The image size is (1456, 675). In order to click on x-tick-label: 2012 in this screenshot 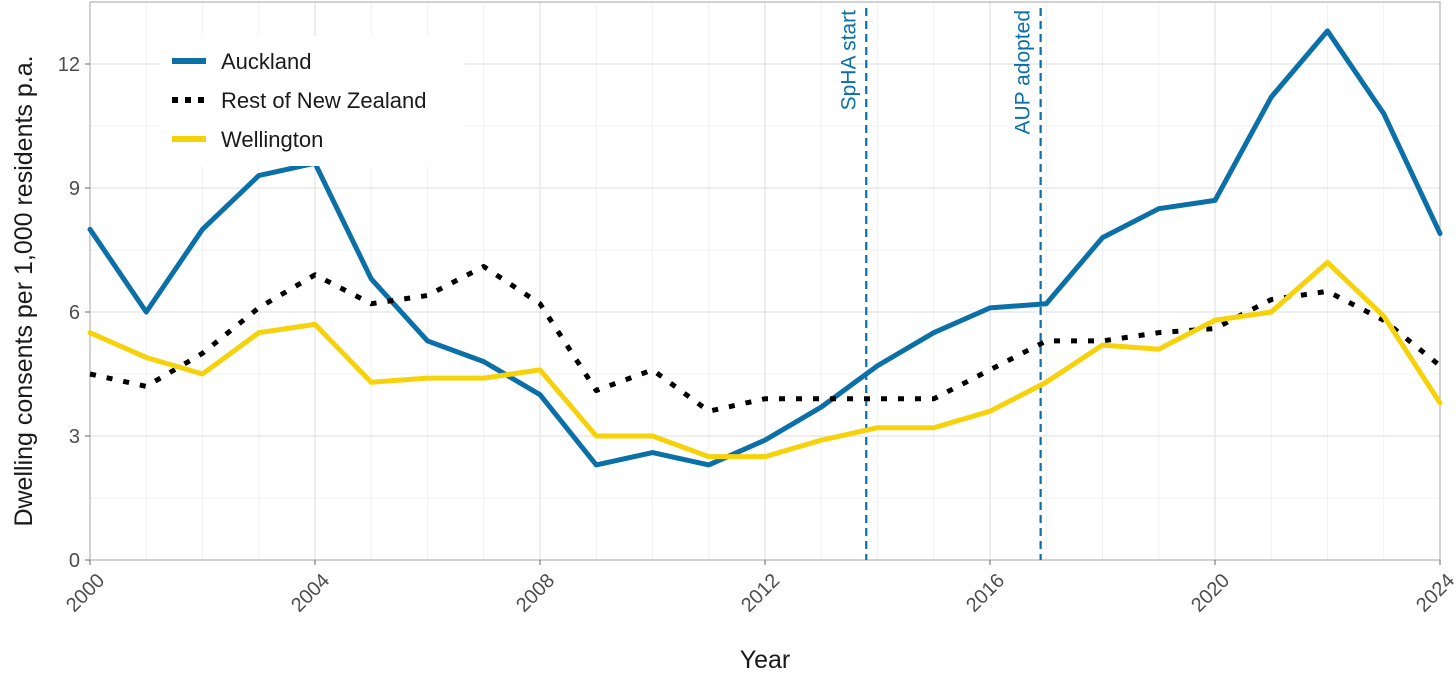, I will do `click(760, 593)`.